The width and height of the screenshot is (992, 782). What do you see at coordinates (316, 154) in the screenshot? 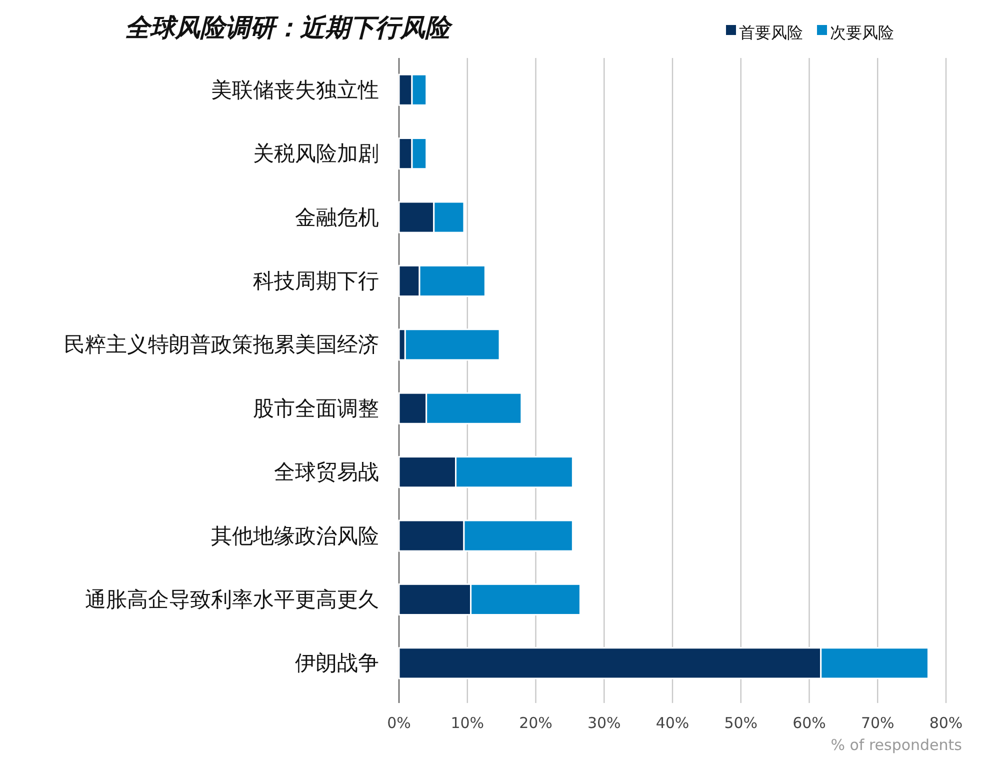
I see `y-tick-label: 关税风险加剧` at bounding box center [316, 154].